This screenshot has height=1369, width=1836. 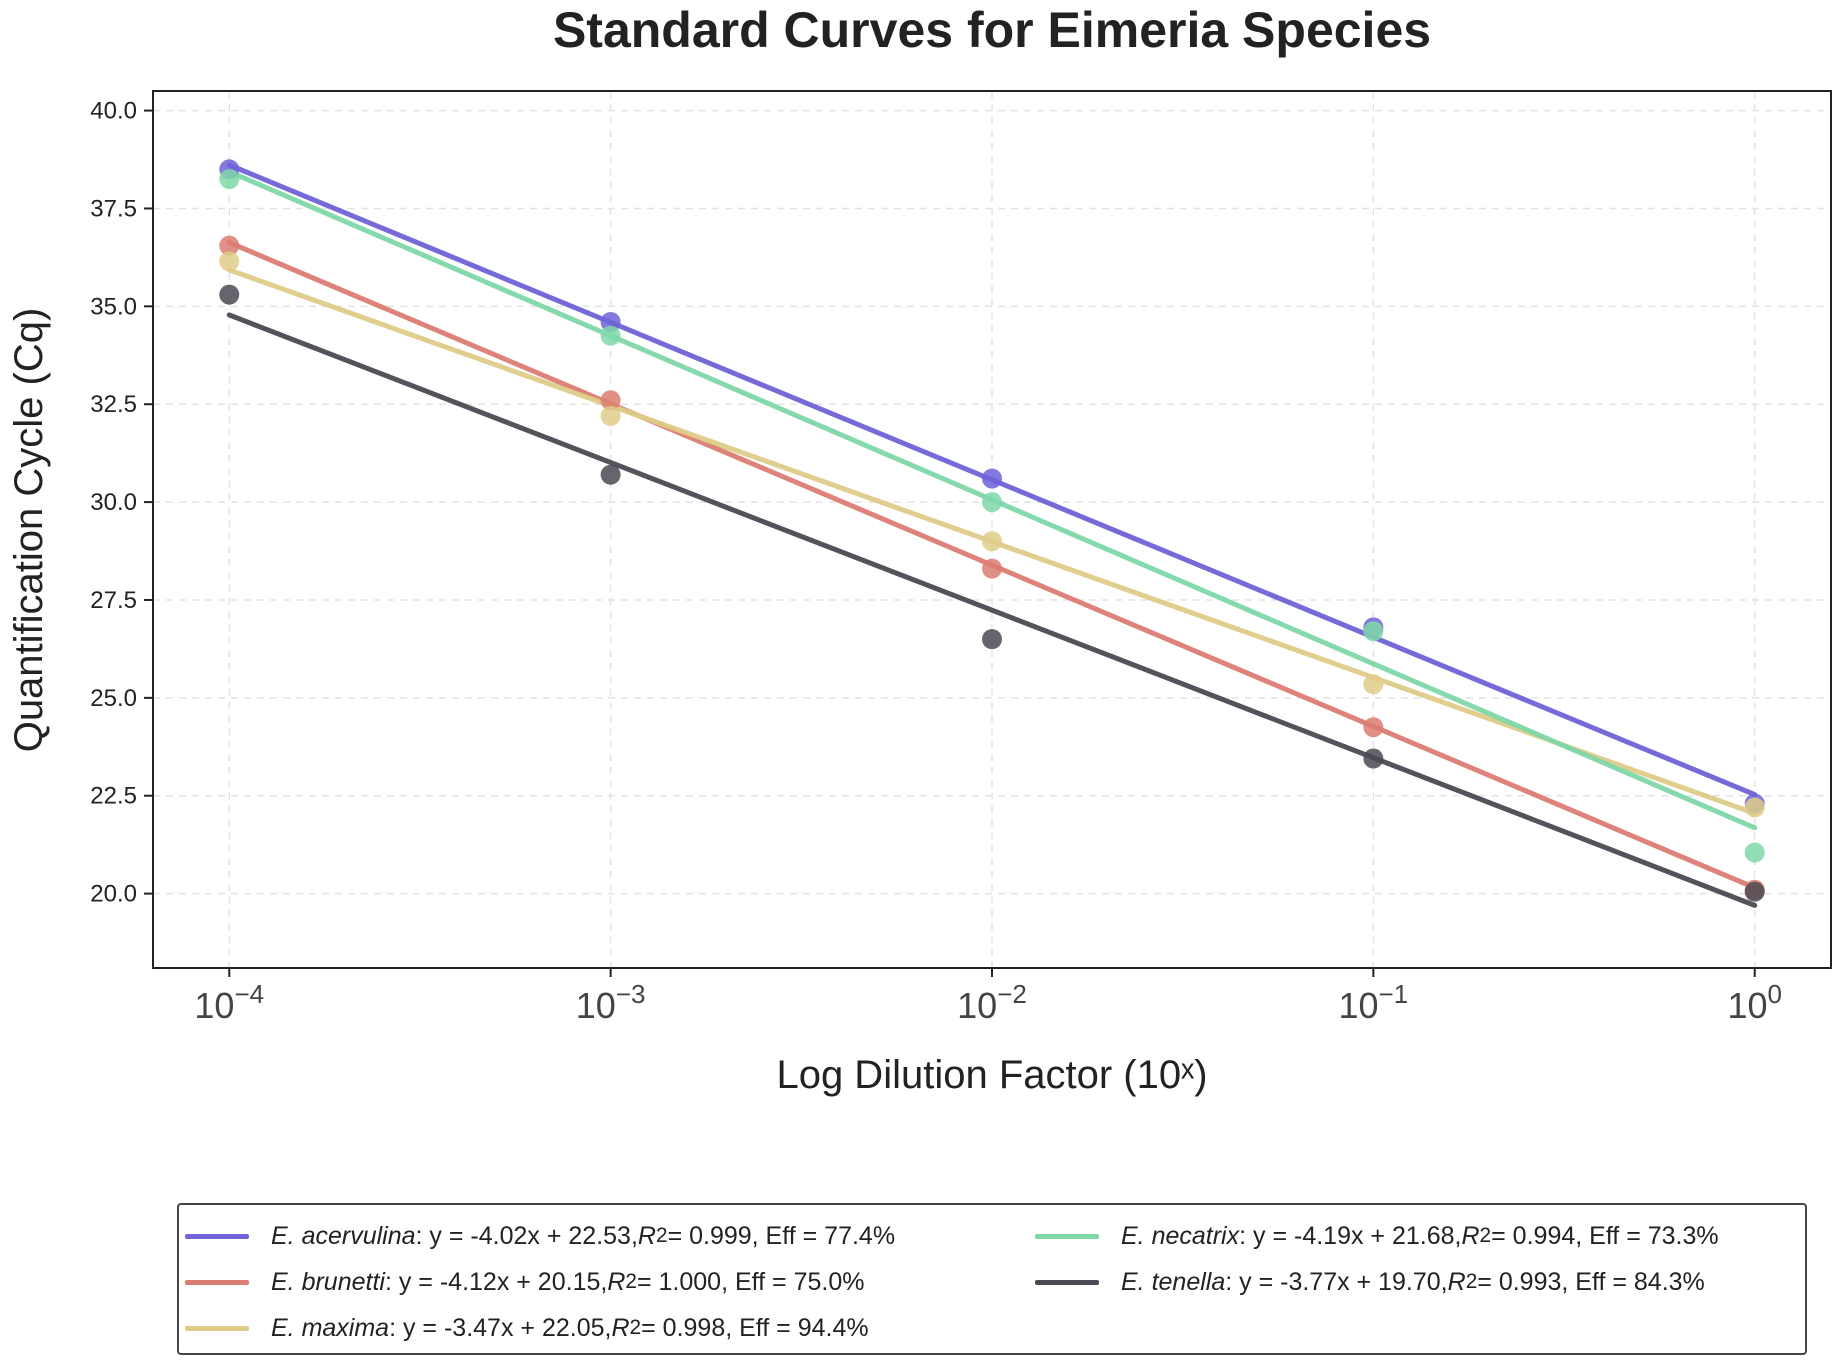 I want to click on legend-fit-stats: = 0.993, Eff = 84.3%, so click(x=1591, y=1281).